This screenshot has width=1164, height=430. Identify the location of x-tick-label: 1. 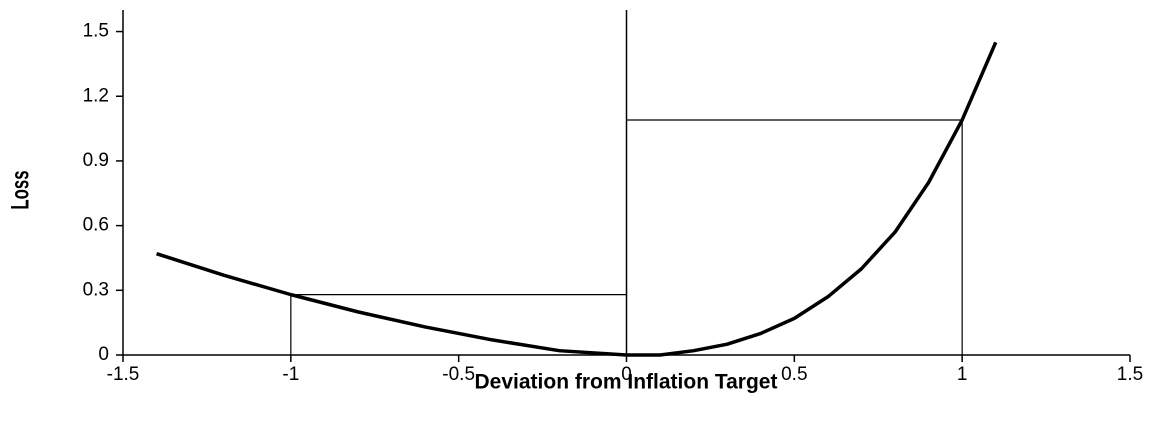
(962, 374).